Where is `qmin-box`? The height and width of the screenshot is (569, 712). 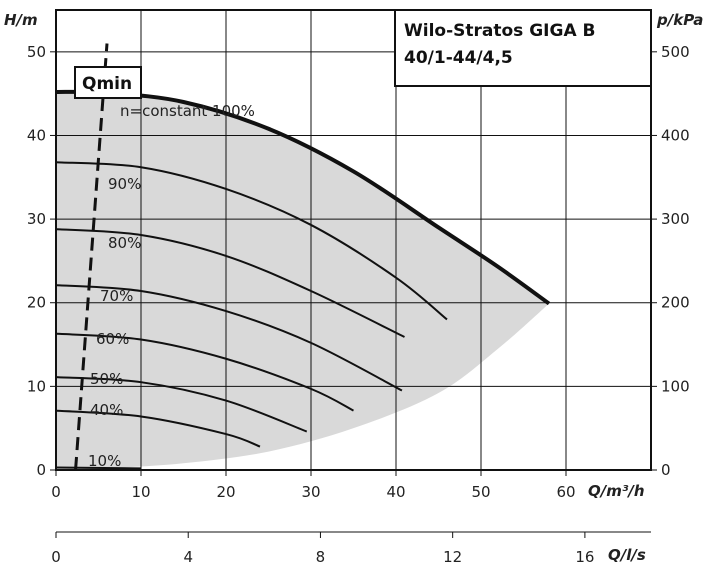
qmin-box is located at coordinates (108, 82).